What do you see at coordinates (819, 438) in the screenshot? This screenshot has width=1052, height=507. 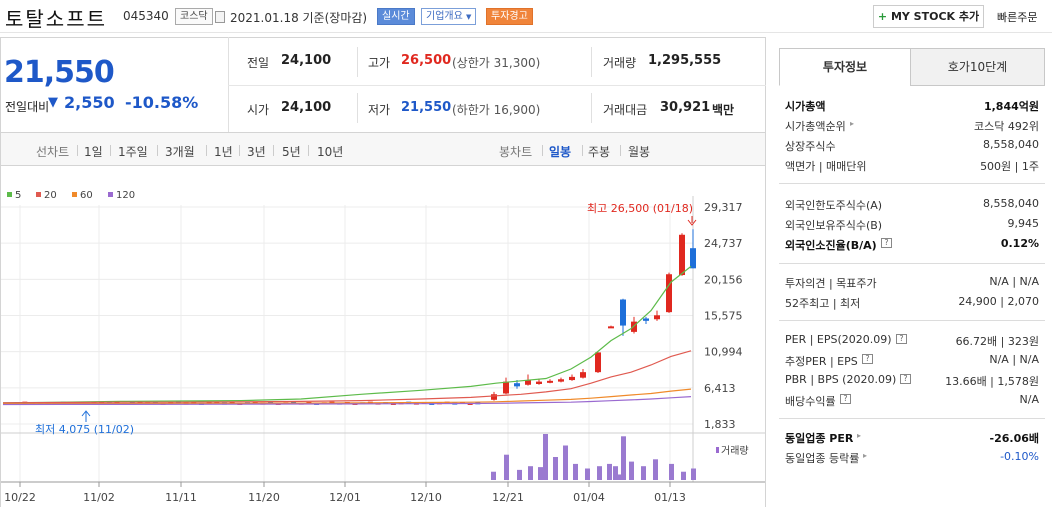 I see `info-key: 동일업종 PER` at bounding box center [819, 438].